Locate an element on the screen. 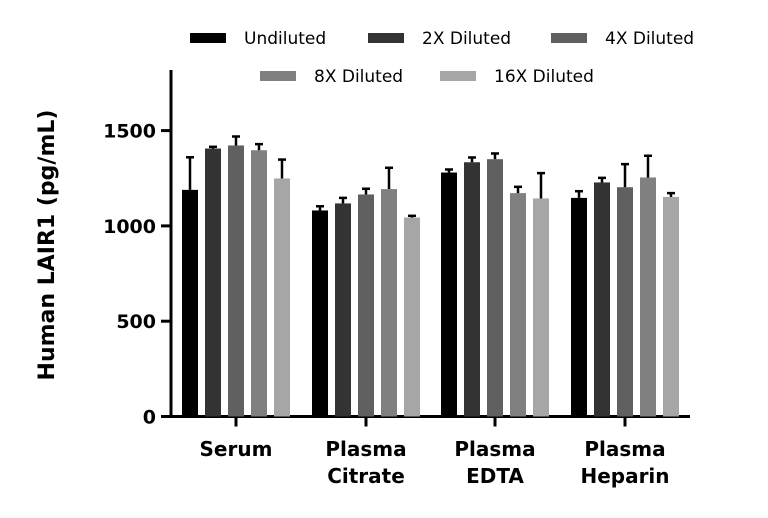 The width and height of the screenshot is (768, 518). y-tick-label: 0 is located at coordinates (149, 418).